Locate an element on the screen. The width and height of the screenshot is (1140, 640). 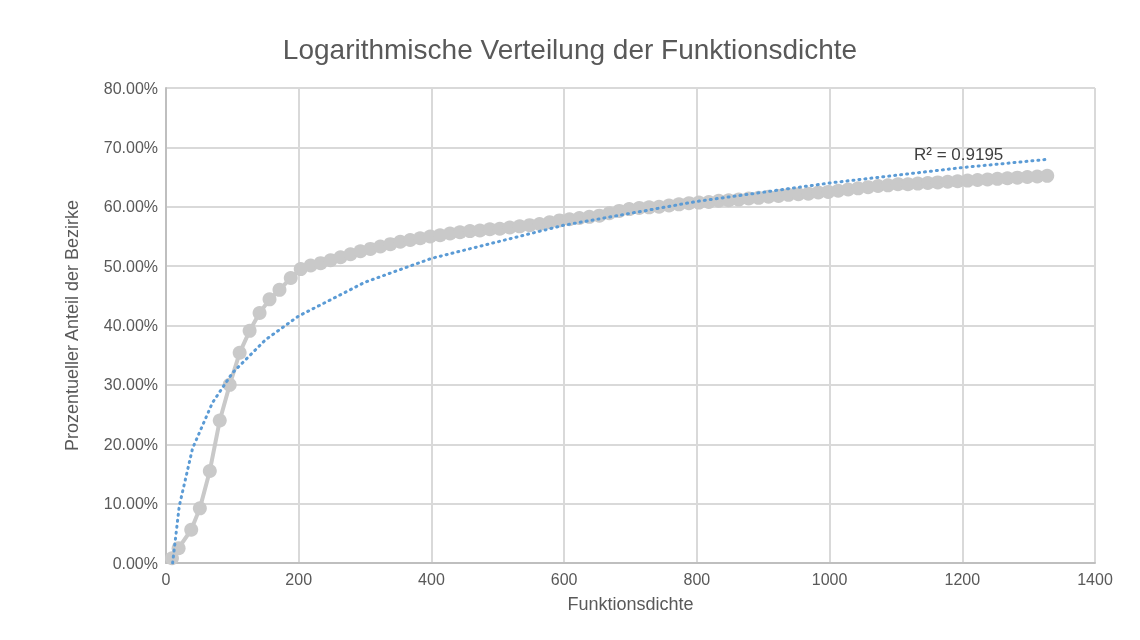
x-tick-label: 1000 is located at coordinates (829, 579).